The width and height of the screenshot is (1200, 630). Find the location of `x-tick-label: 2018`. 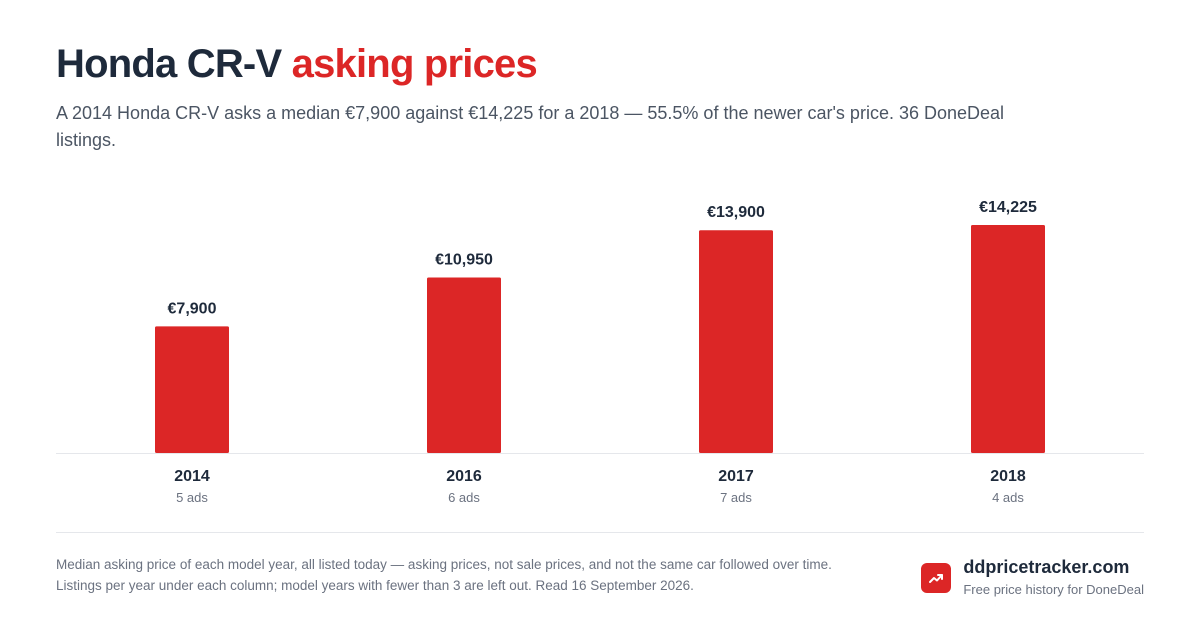

x-tick-label: 2018 is located at coordinates (1008, 476).